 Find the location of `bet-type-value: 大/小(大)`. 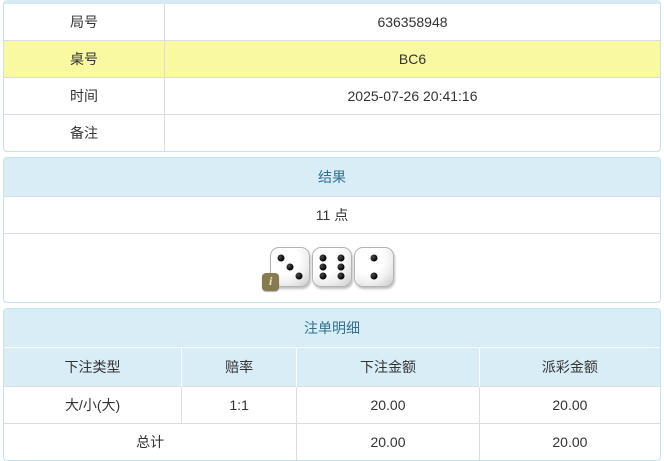

bet-type-value: 大/小(大) is located at coordinates (93, 405).